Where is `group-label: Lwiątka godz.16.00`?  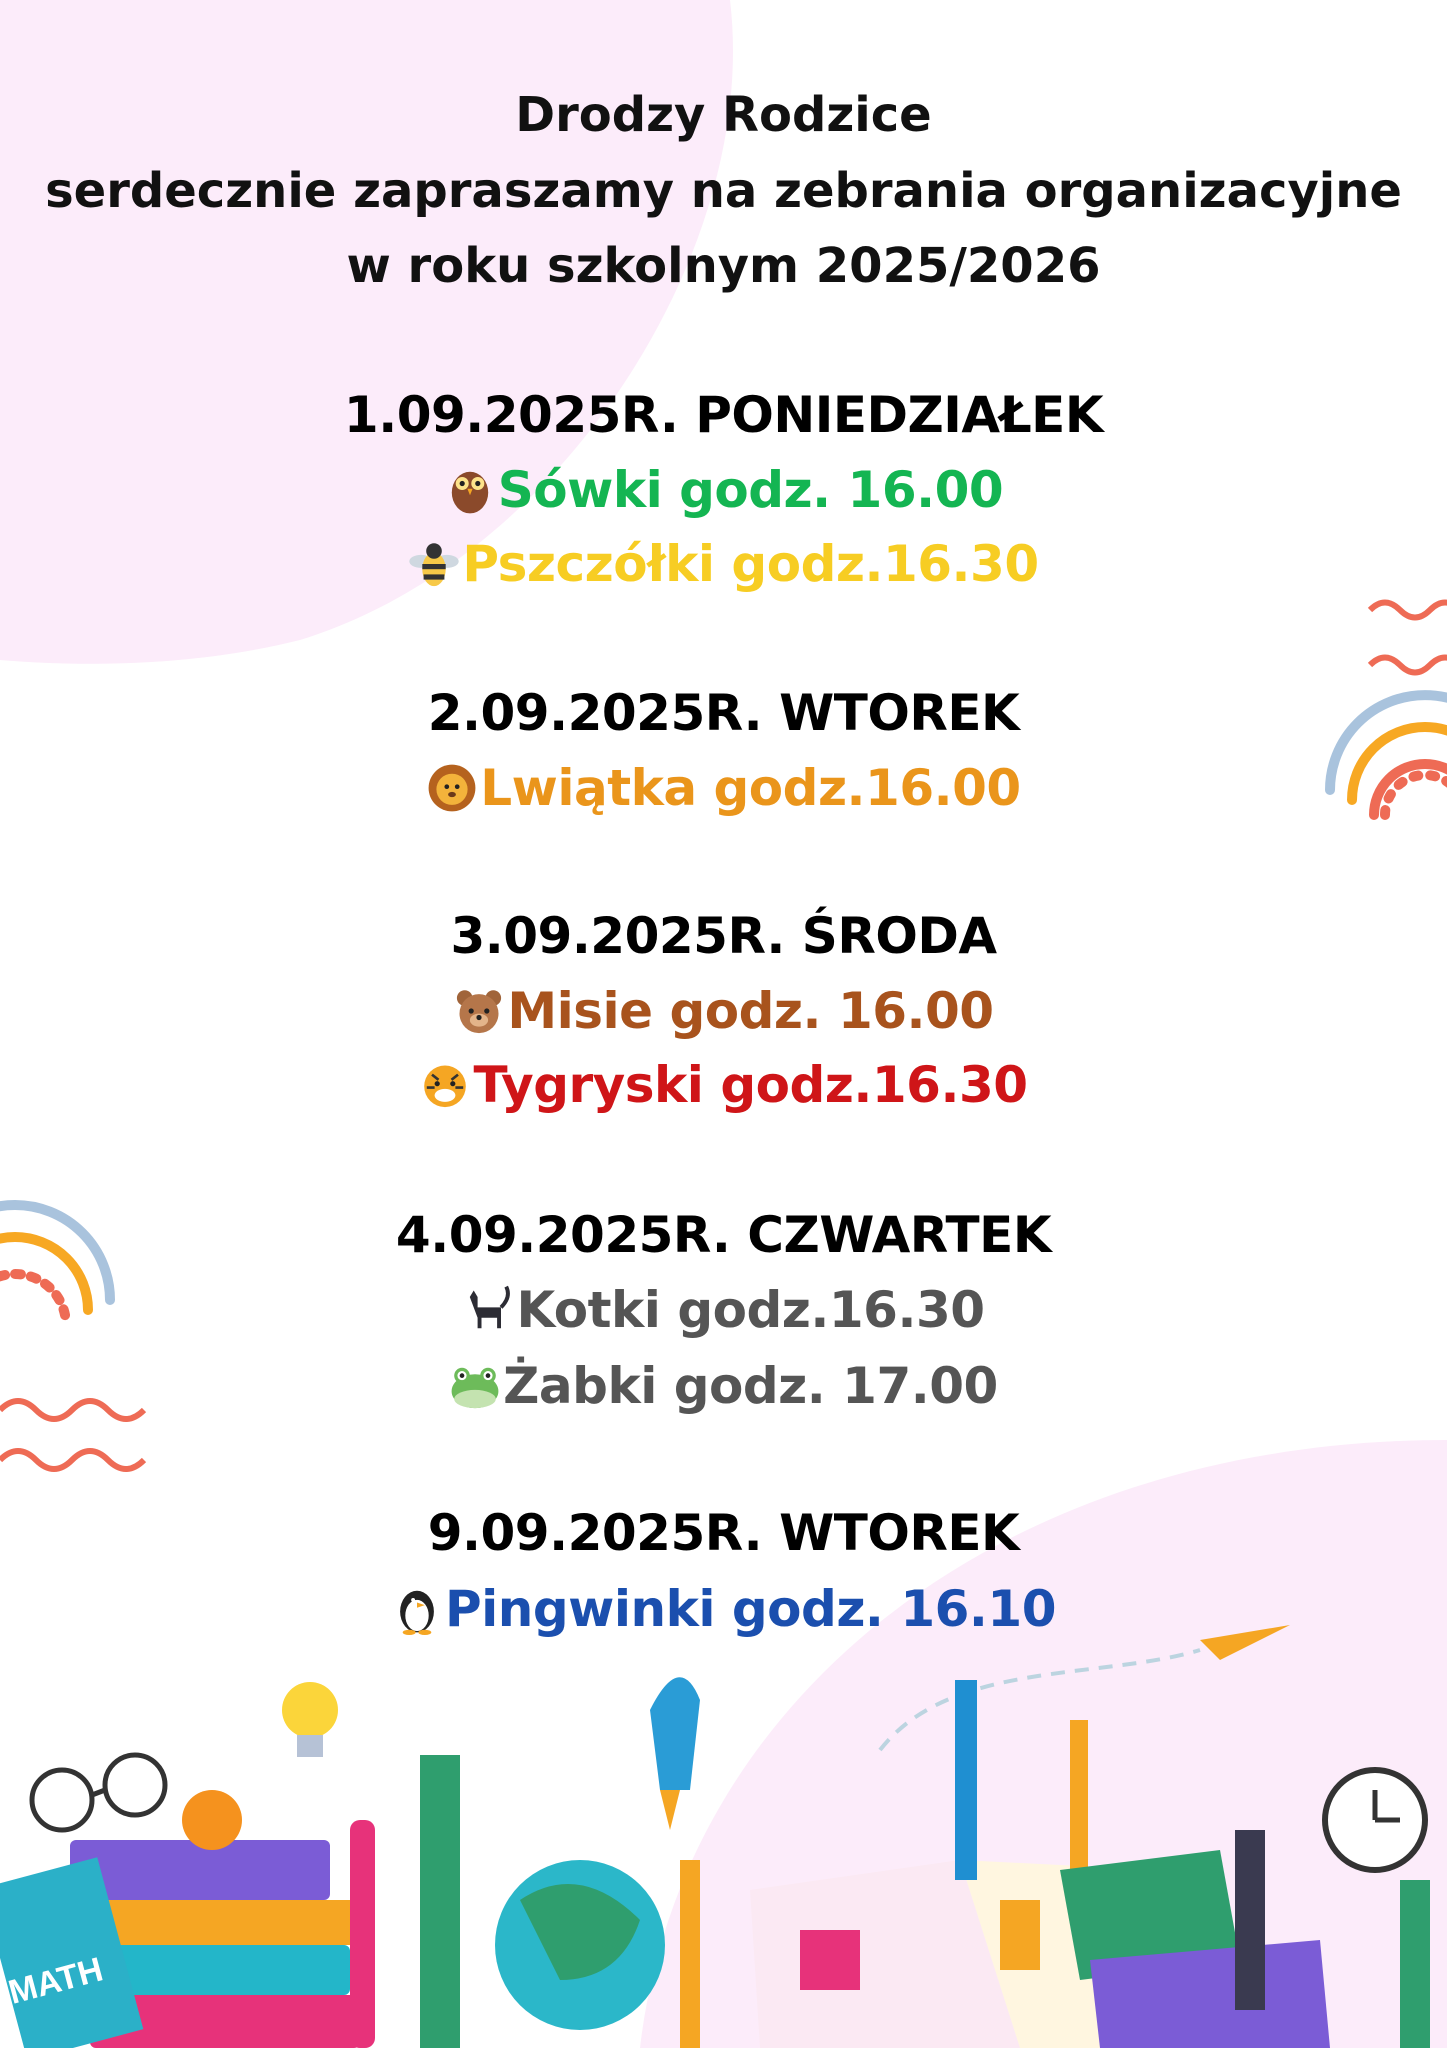 group-label: Lwiątka godz.16.00 is located at coordinates (750, 788).